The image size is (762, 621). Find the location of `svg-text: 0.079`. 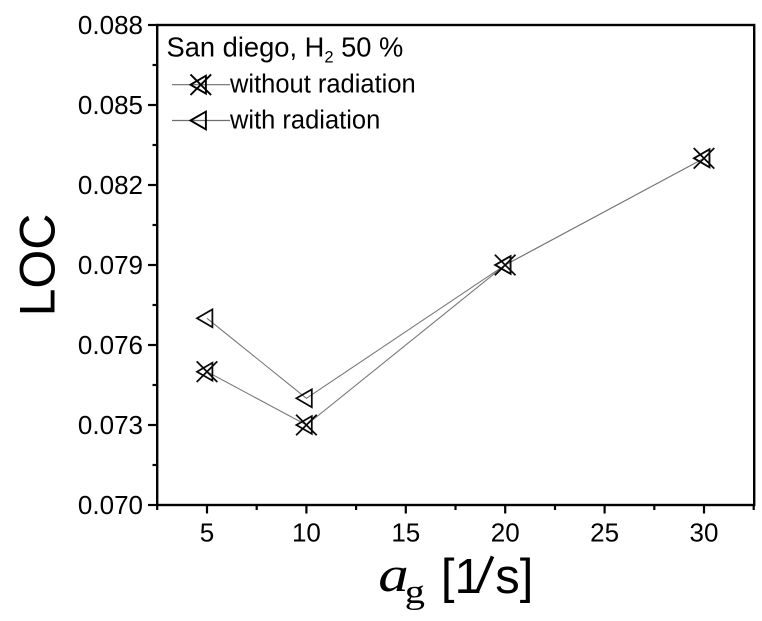

svg-text: 0.079 is located at coordinates (110, 265).